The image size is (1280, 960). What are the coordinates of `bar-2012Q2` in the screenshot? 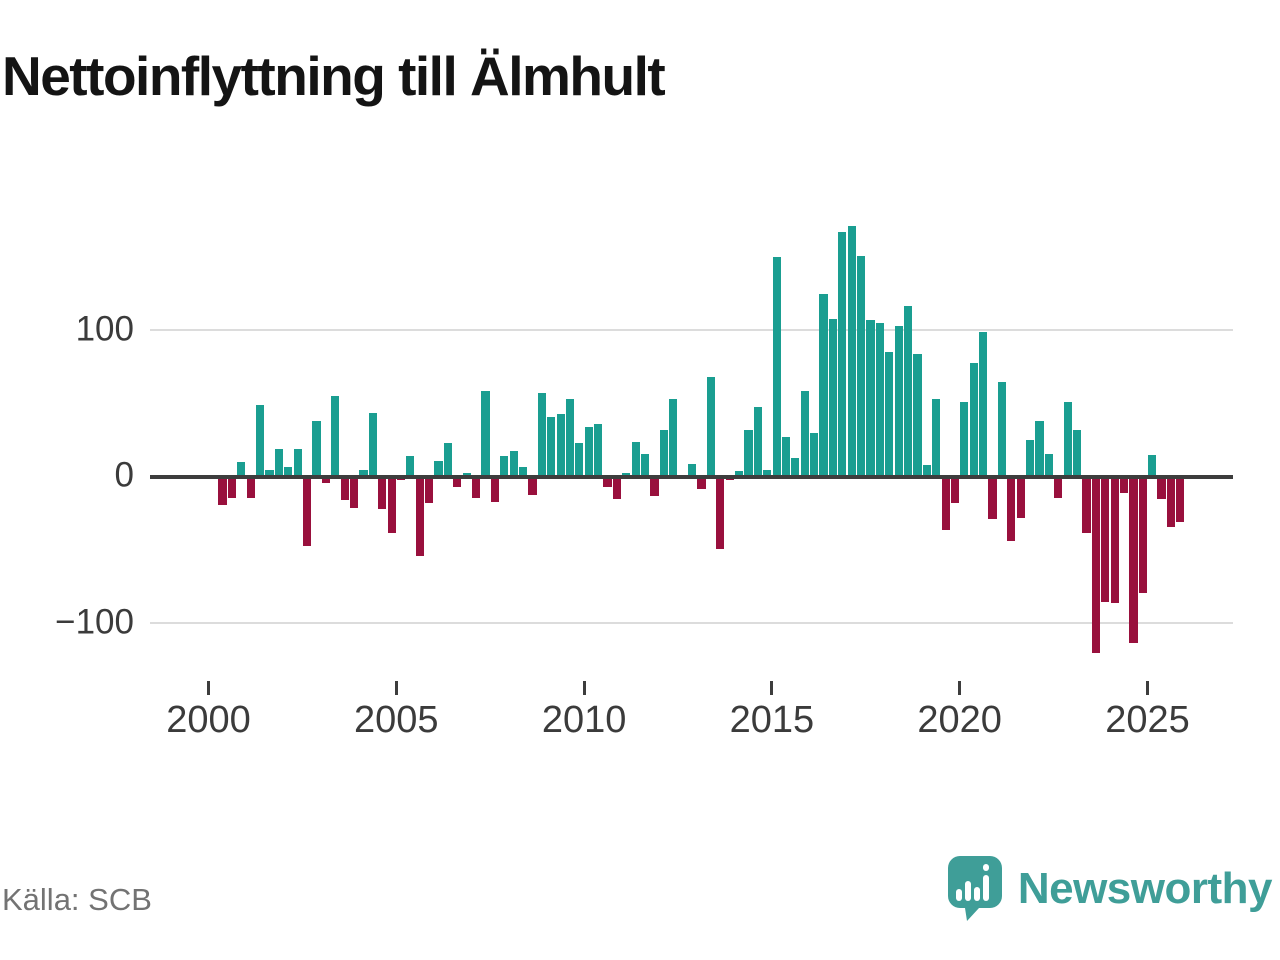 It's located at (673, 438).